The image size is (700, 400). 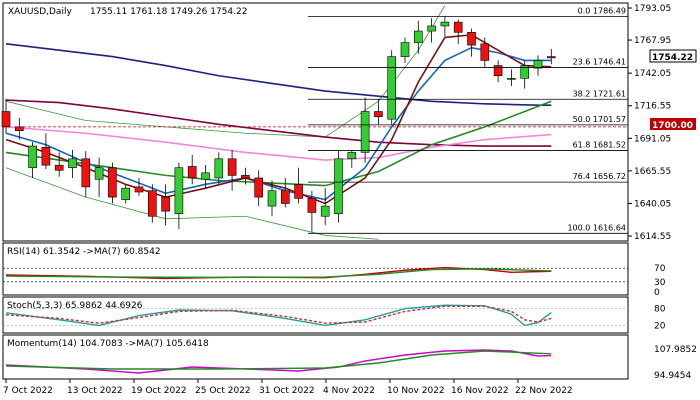 What do you see at coordinates (599, 62) in the screenshot?
I see `fib-label: 23.6 1746.41` at bounding box center [599, 62].